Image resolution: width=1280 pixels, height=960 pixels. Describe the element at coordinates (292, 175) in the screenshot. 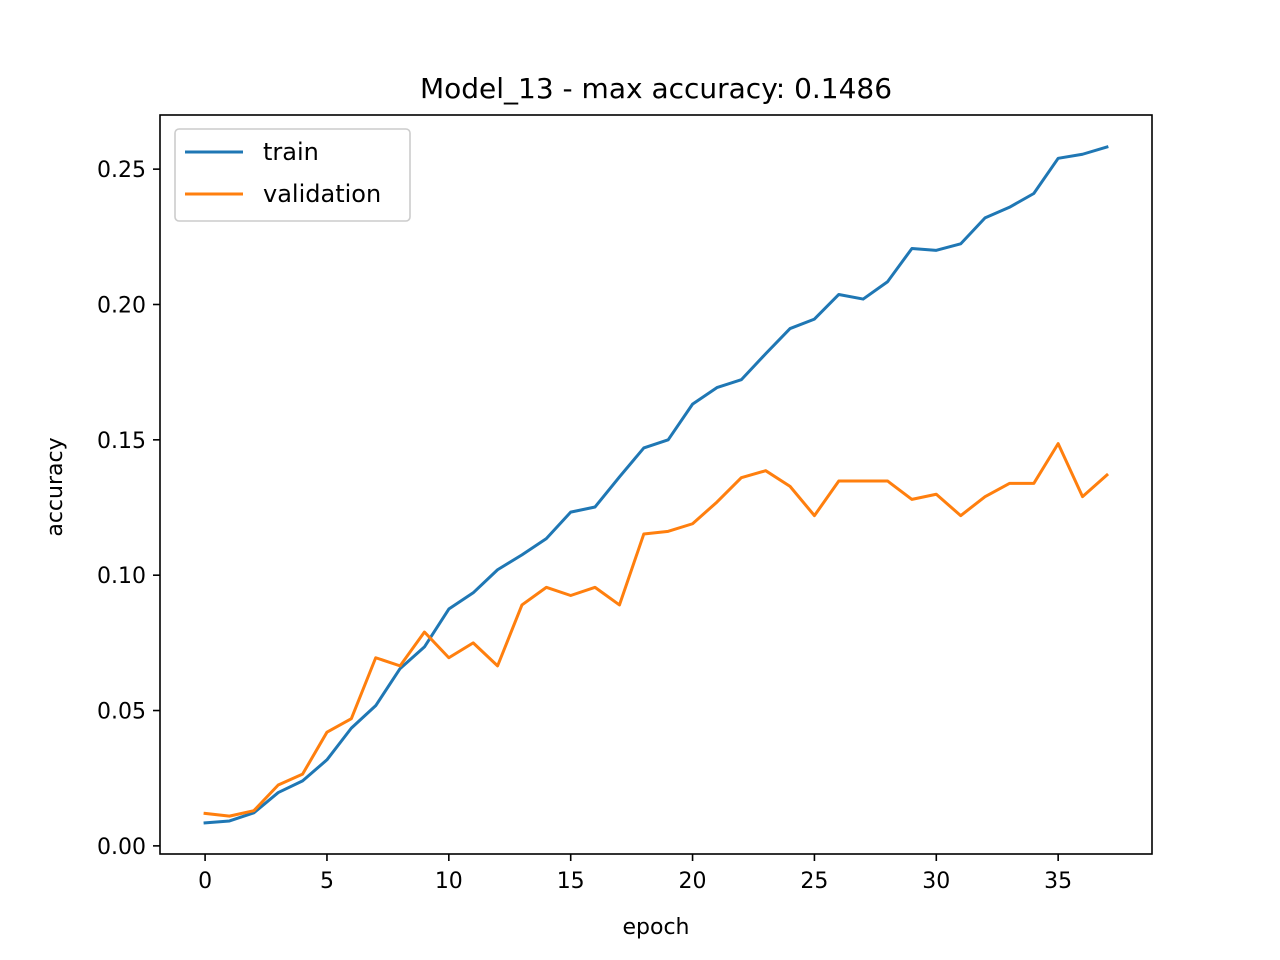

I see `legend: train validation` at that location.